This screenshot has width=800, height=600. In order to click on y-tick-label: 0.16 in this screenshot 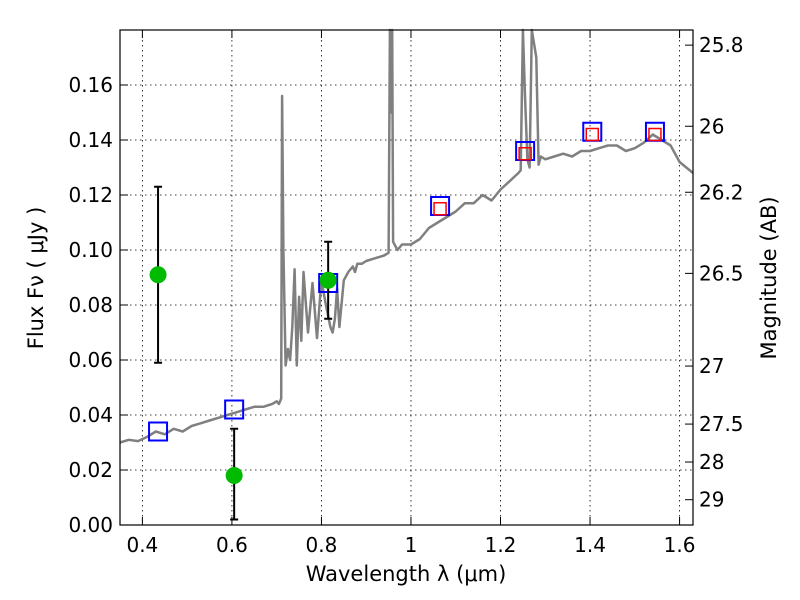, I will do `click(90, 85)`.